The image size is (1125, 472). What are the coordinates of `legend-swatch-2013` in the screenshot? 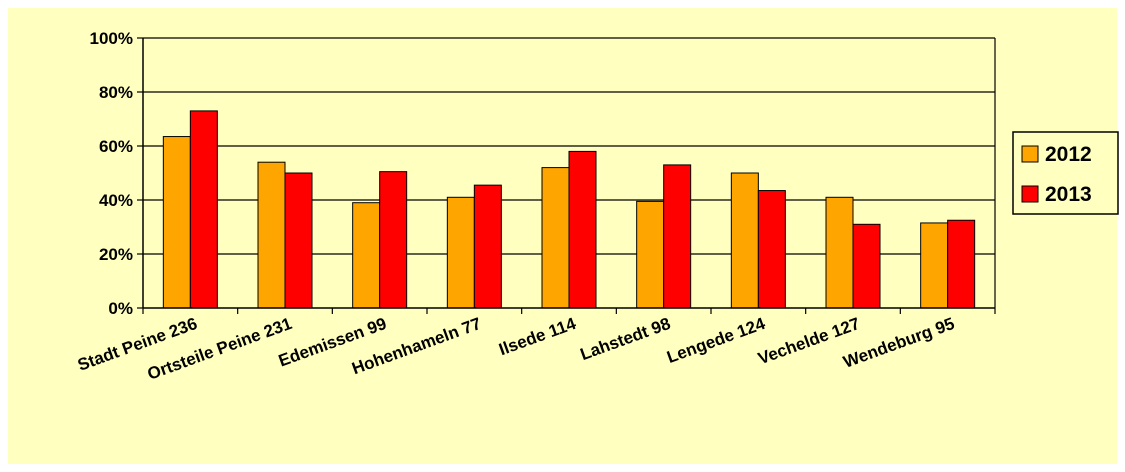 It's located at (1030, 194).